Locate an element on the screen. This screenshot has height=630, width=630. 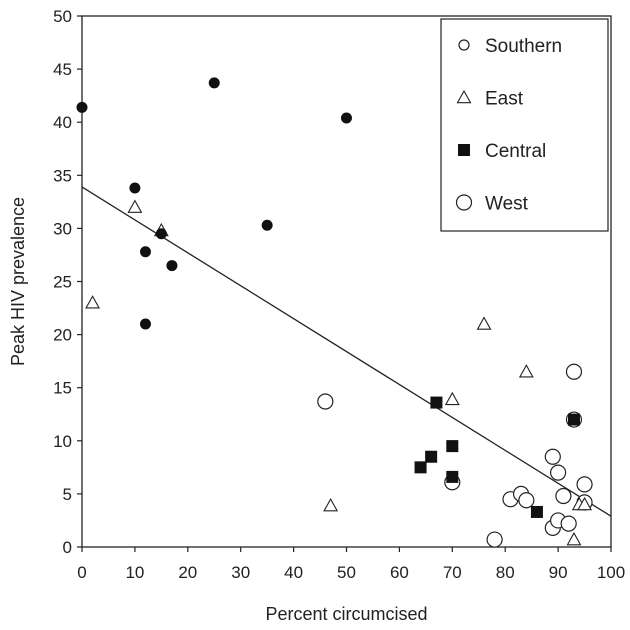
y-tick-label: 10 is located at coordinates (62, 441).